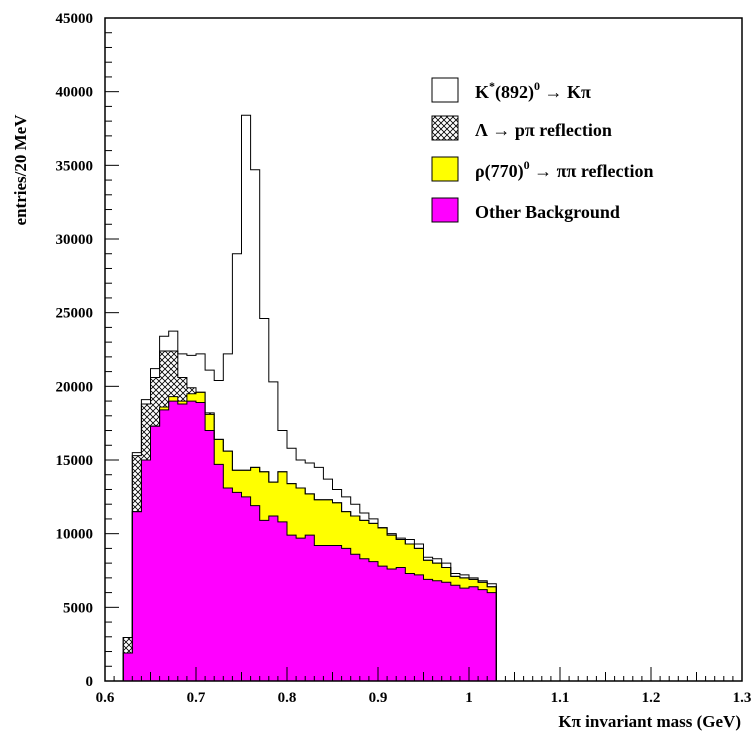 This screenshot has width=755, height=735. What do you see at coordinates (287, 698) in the screenshot?
I see `x-tick-label-2: 0.8` at bounding box center [287, 698].